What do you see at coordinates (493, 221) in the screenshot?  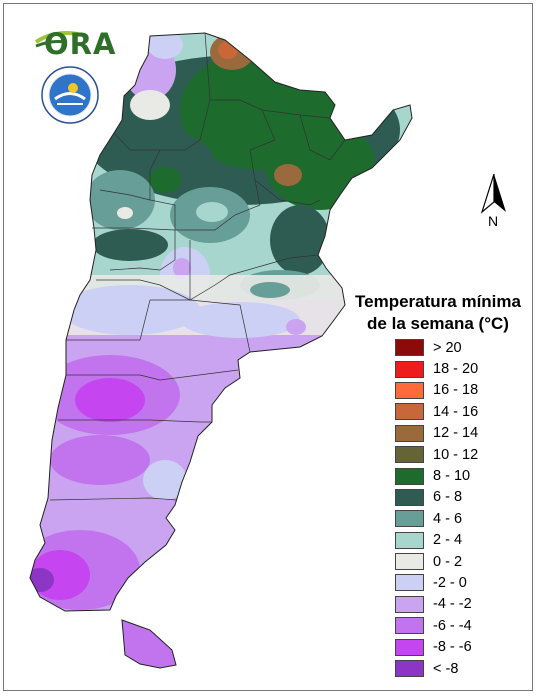 I see `north-label: N` at bounding box center [493, 221].